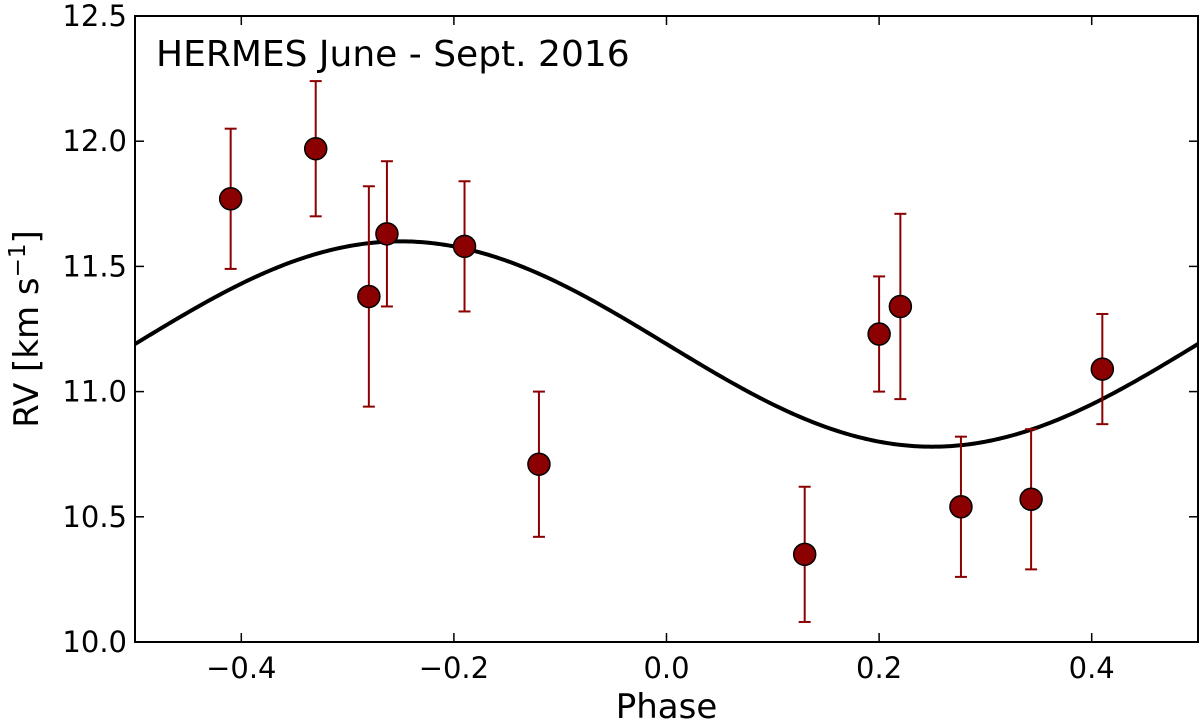  Describe the element at coordinates (393, 54) in the screenshot. I see `dataset-annotation: HERMES June - Sept. 2016` at that location.